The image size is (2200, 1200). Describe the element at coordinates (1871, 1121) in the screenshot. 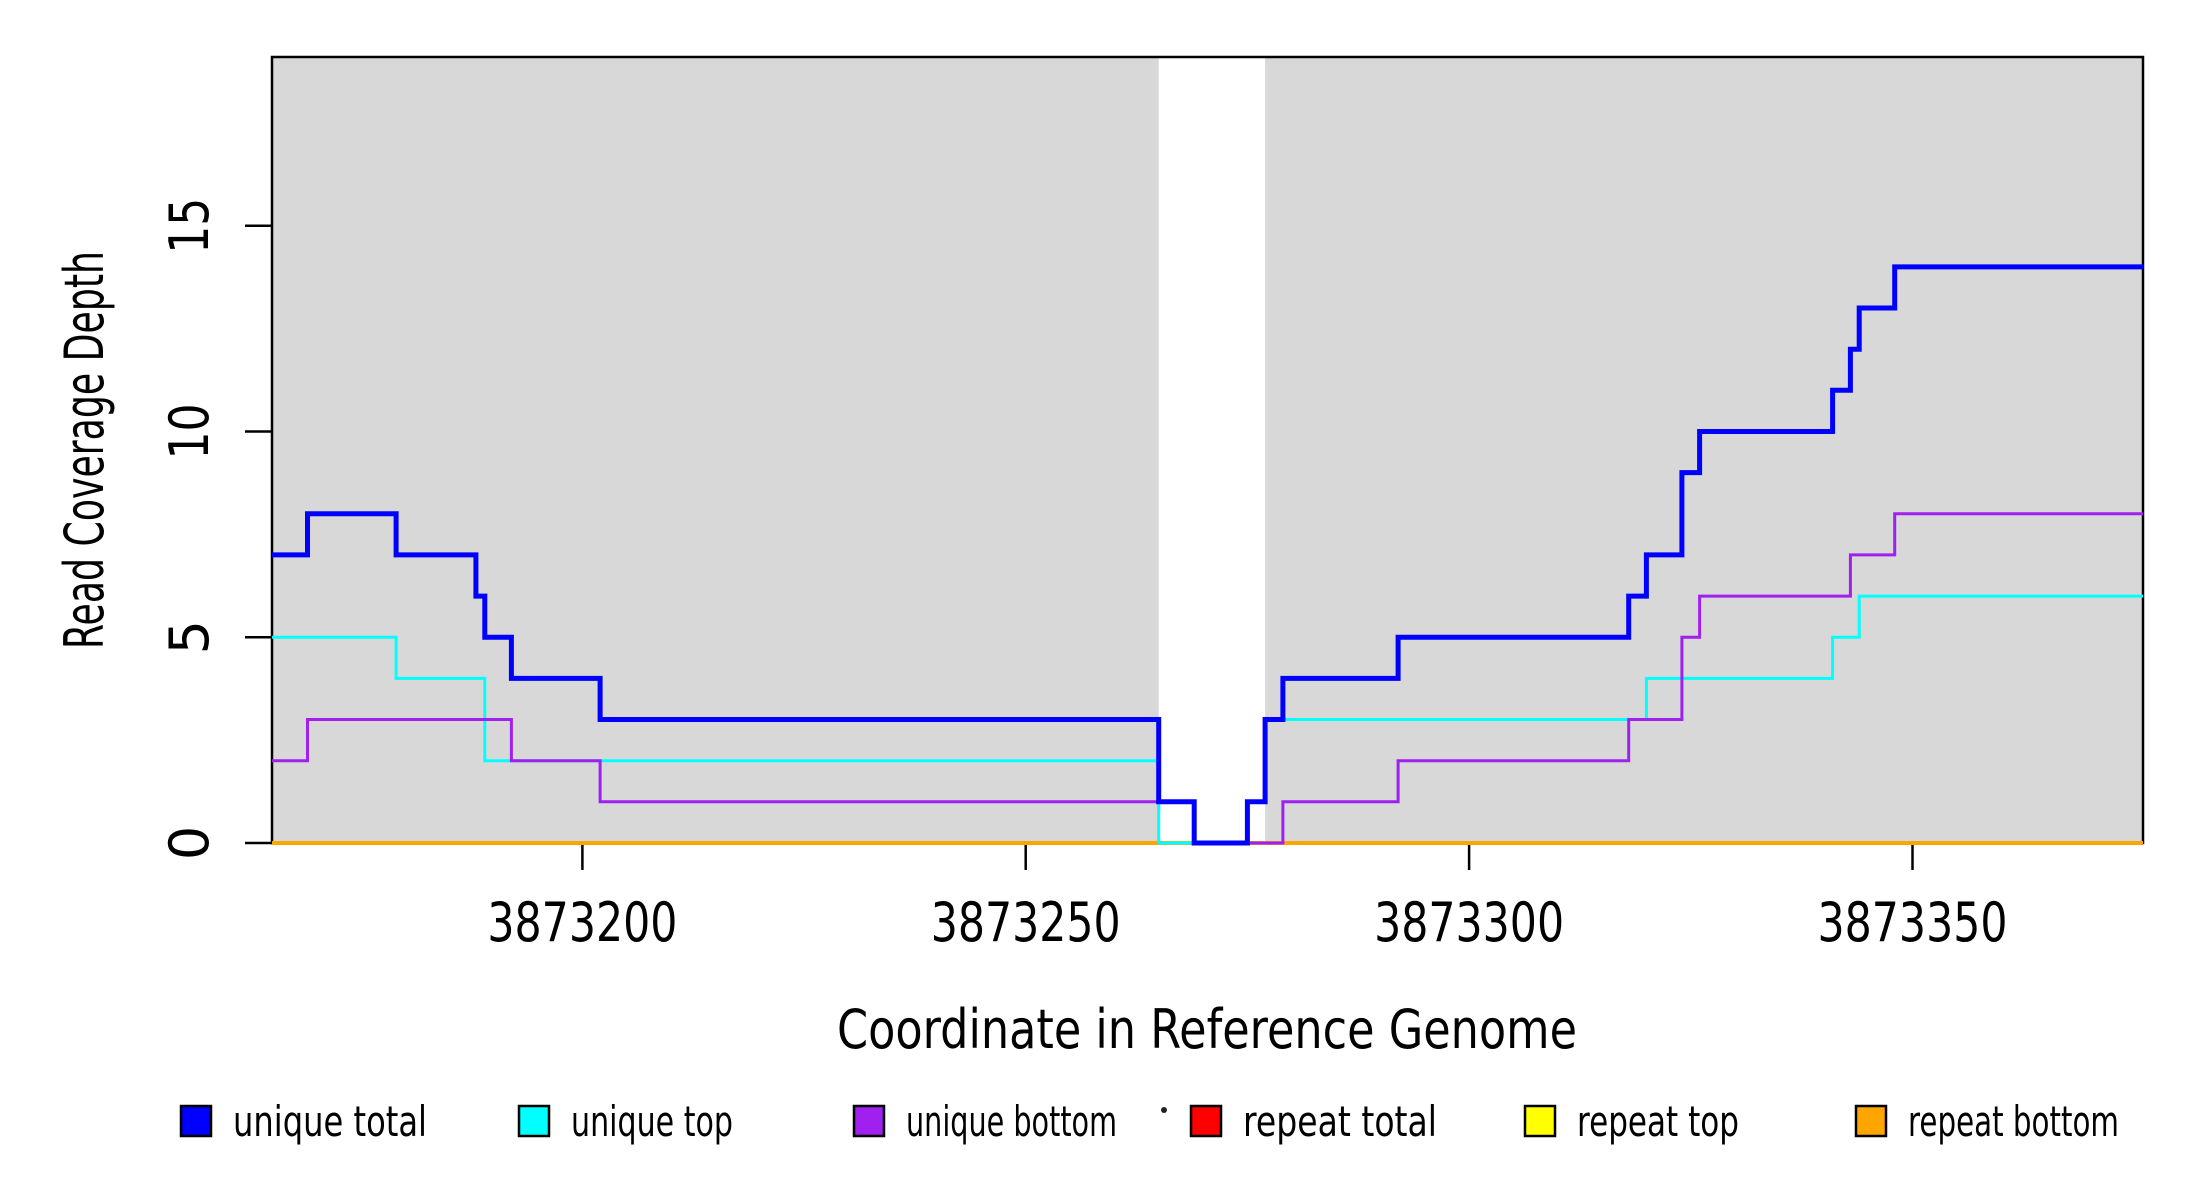

I see `legend-swatch-repeat-bottom` at that location.